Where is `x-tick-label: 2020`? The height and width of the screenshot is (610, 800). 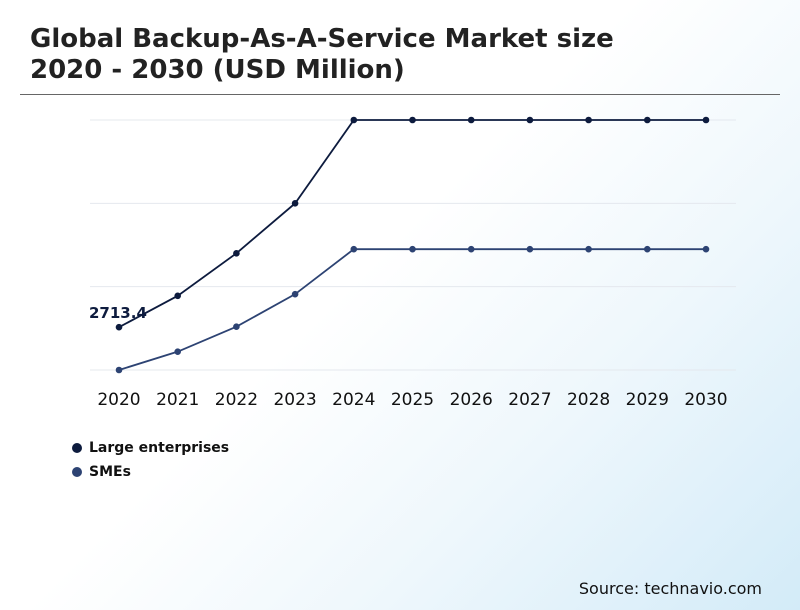
x-tick-label: 2020 is located at coordinates (118, 400).